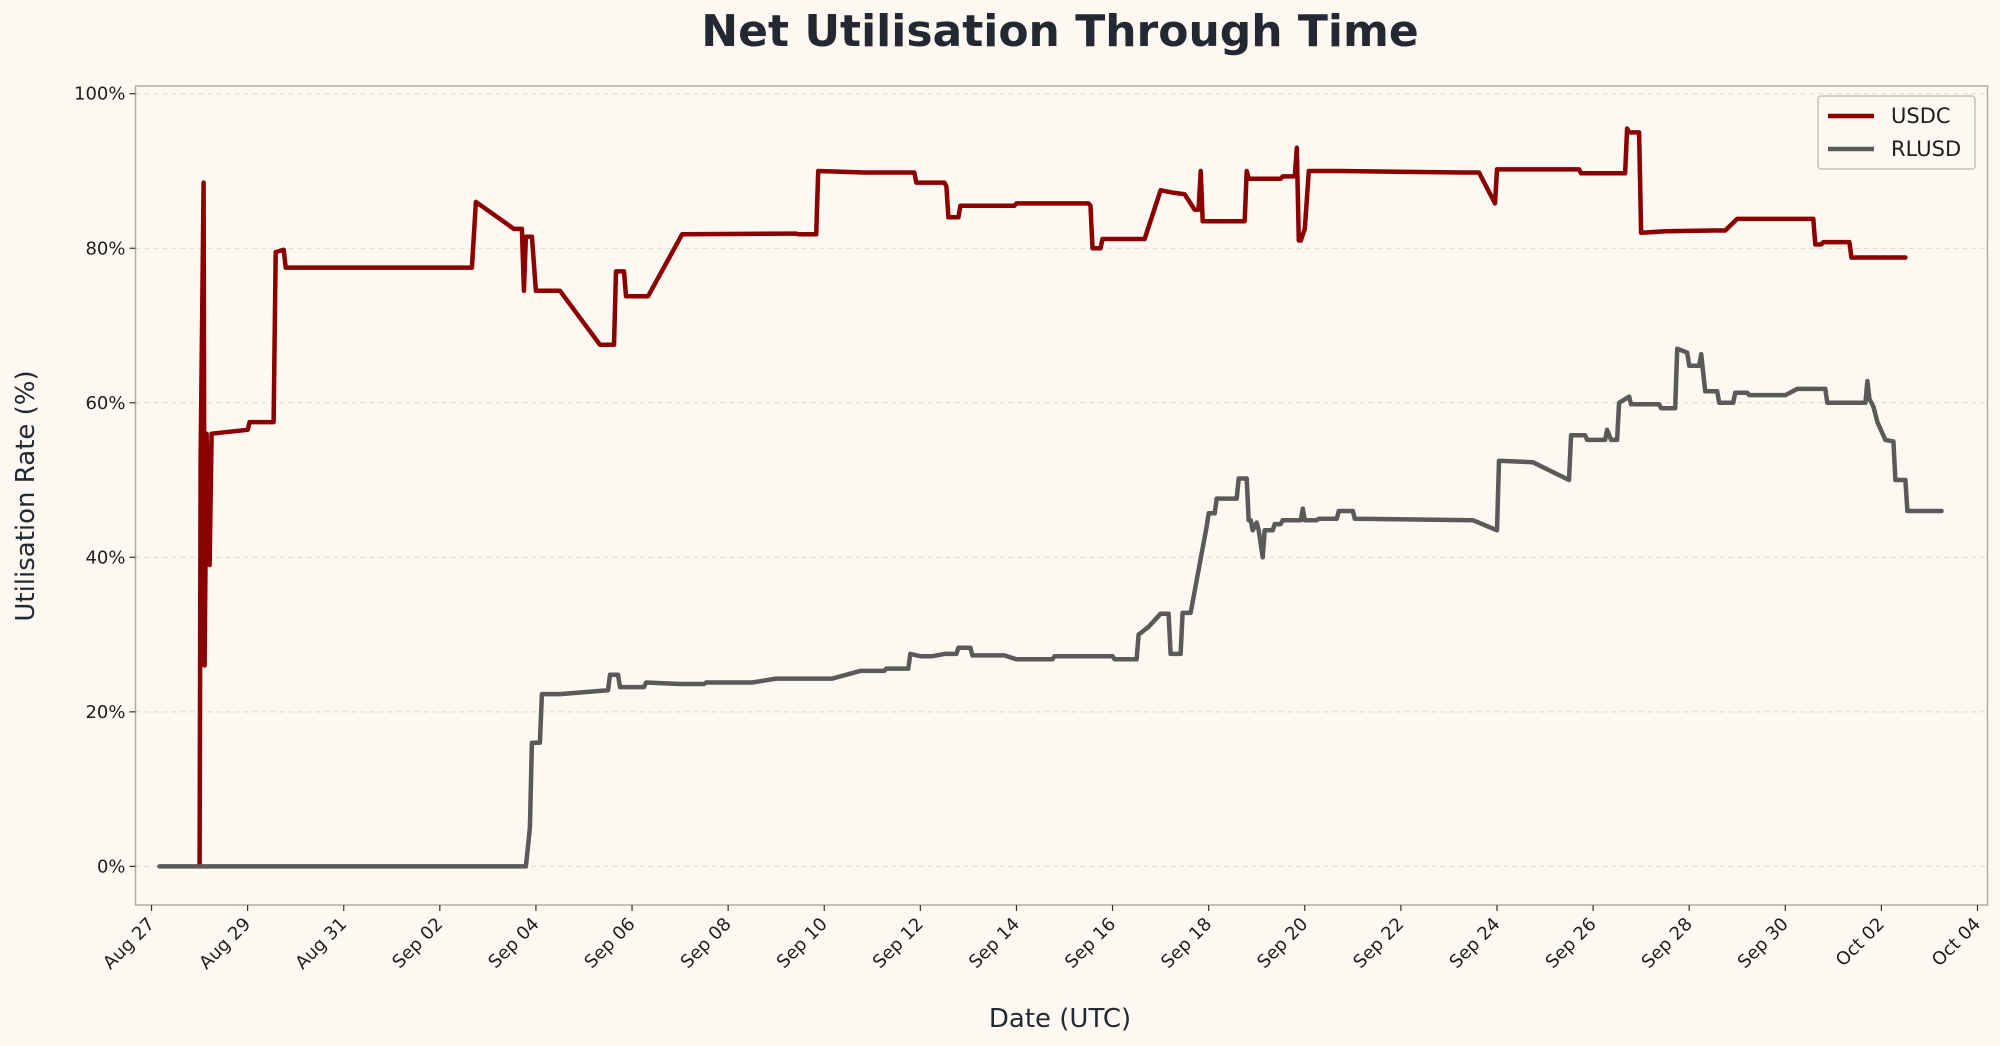  Describe the element at coordinates (1378, 943) in the screenshot. I see `x-tick-label: Sep 22` at that location.